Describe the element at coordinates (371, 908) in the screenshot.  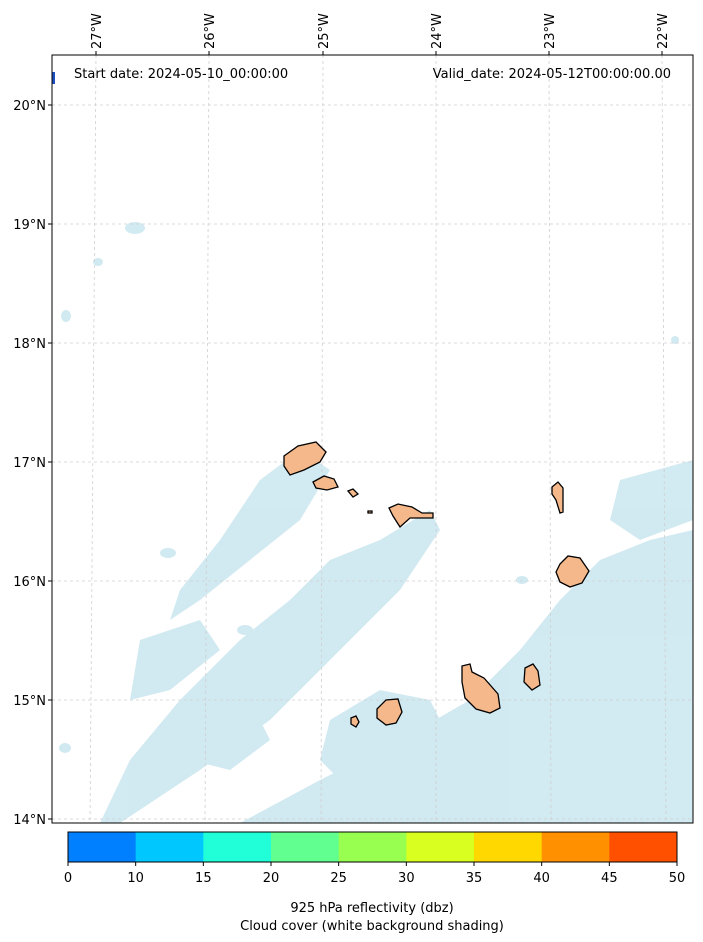
I see `colorbar-title: 925 hPa reflectivity (dbz)` at that location.